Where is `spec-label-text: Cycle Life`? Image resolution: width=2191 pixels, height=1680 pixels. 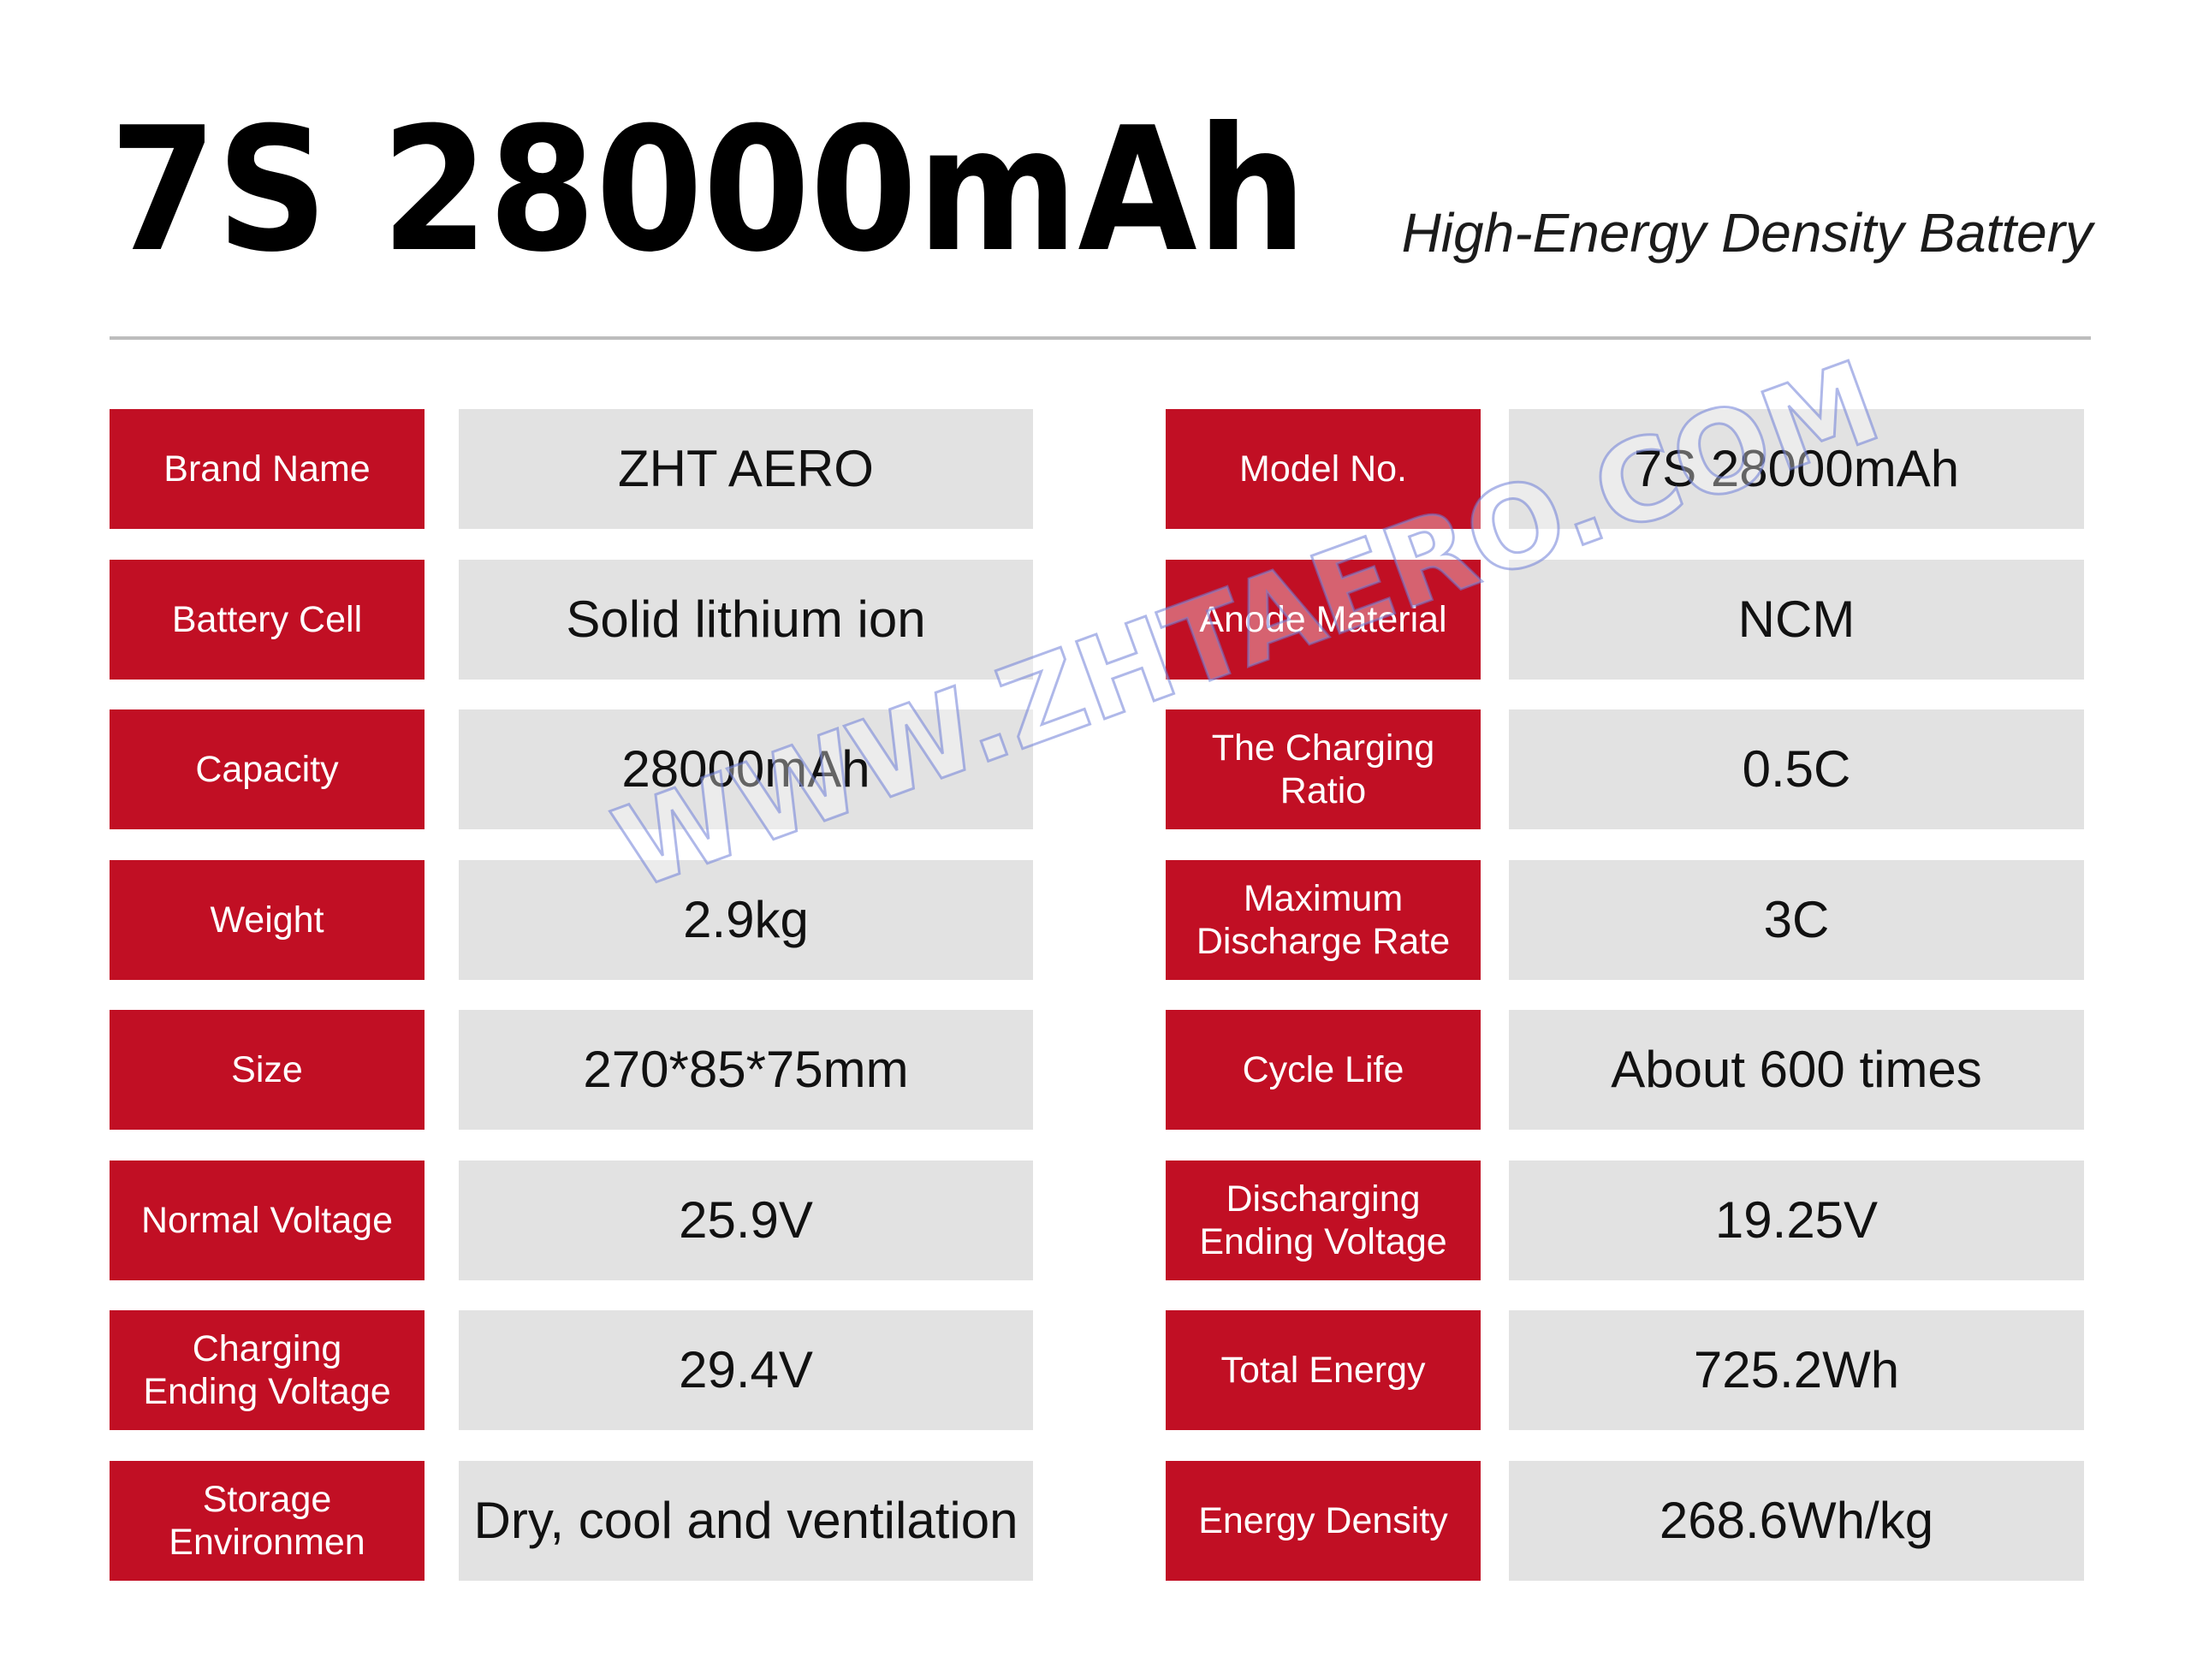
spec-label-text: Cycle Life is located at coordinates (1323, 1070).